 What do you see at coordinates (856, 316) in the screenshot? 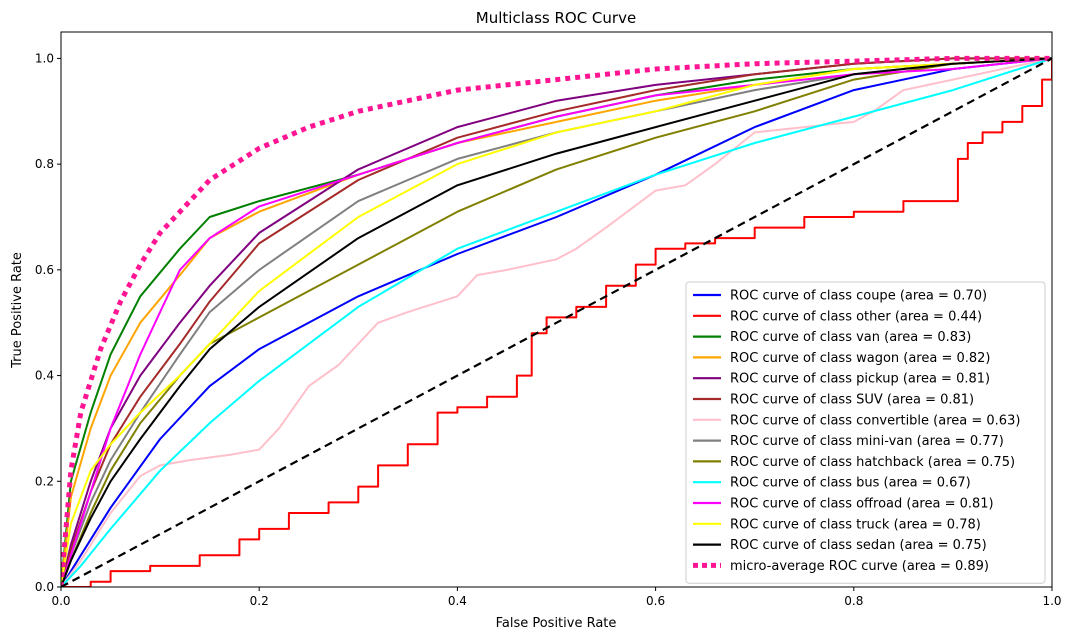
I see `legend-entry-label: ROC curve of class other (area = 0.44)` at bounding box center [856, 316].